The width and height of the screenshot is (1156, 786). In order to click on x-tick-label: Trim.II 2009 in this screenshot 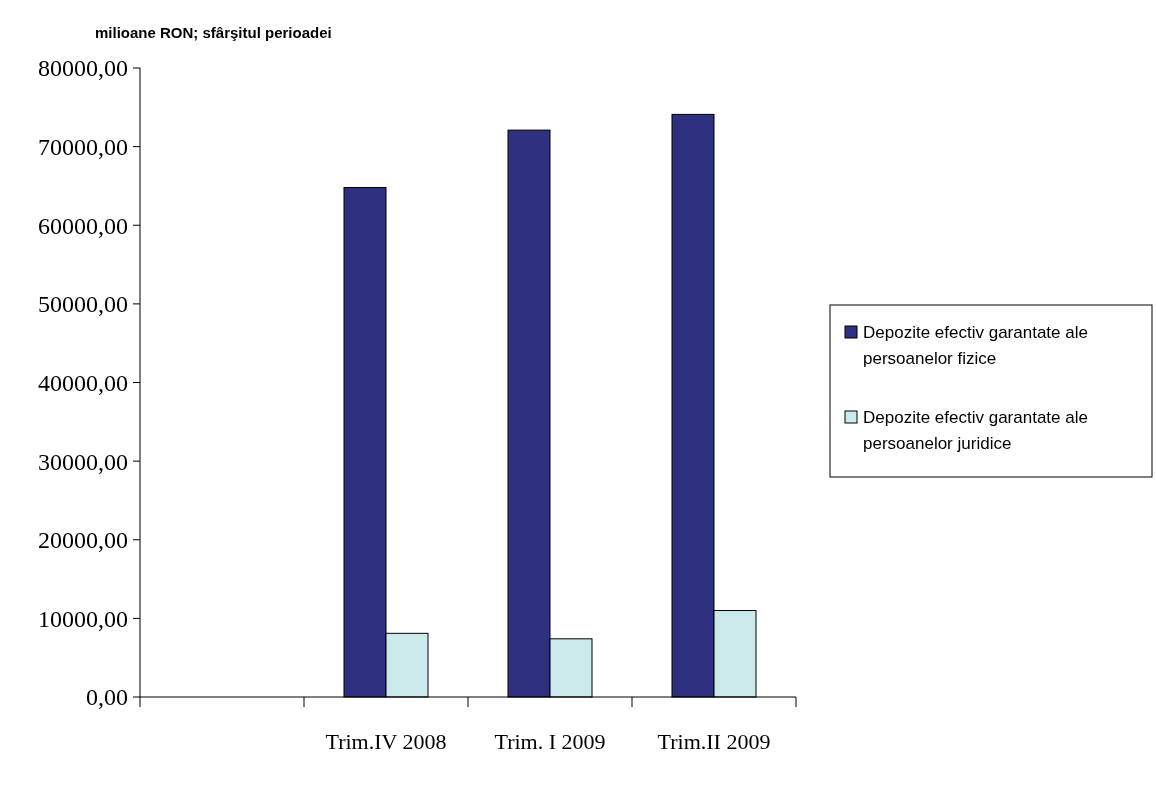, I will do `click(714, 741)`.